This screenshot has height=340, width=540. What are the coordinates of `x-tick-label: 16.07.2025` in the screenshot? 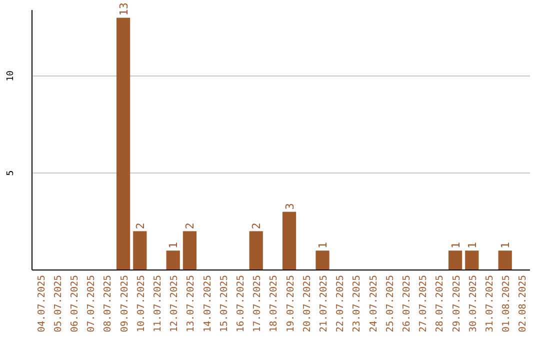 It's located at (241, 303).